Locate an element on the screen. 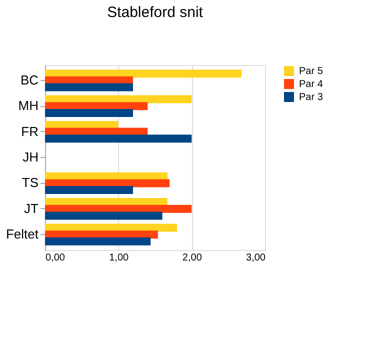 This screenshot has width=366, height=344. legend-label: Par 3 is located at coordinates (311, 97).